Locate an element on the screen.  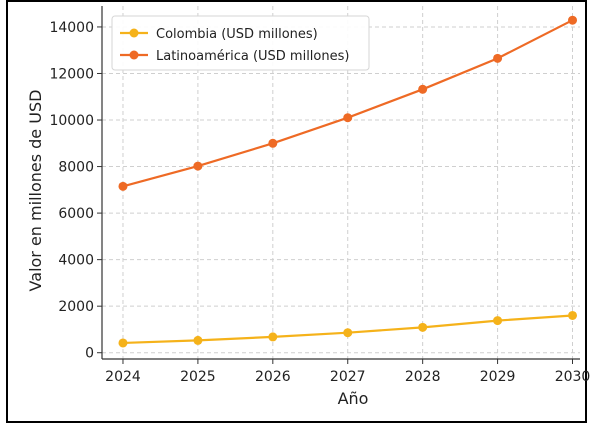
legend-item: Colombia (USD millones) is located at coordinates (219, 34).